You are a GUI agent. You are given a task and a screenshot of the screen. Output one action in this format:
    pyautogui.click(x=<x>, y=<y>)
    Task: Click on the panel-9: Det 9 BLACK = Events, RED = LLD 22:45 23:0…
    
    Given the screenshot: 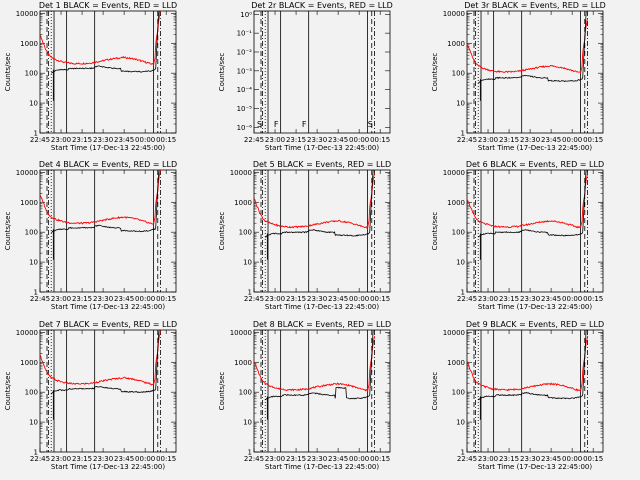 What is the action you would take?
    pyautogui.click(x=517, y=395)
    